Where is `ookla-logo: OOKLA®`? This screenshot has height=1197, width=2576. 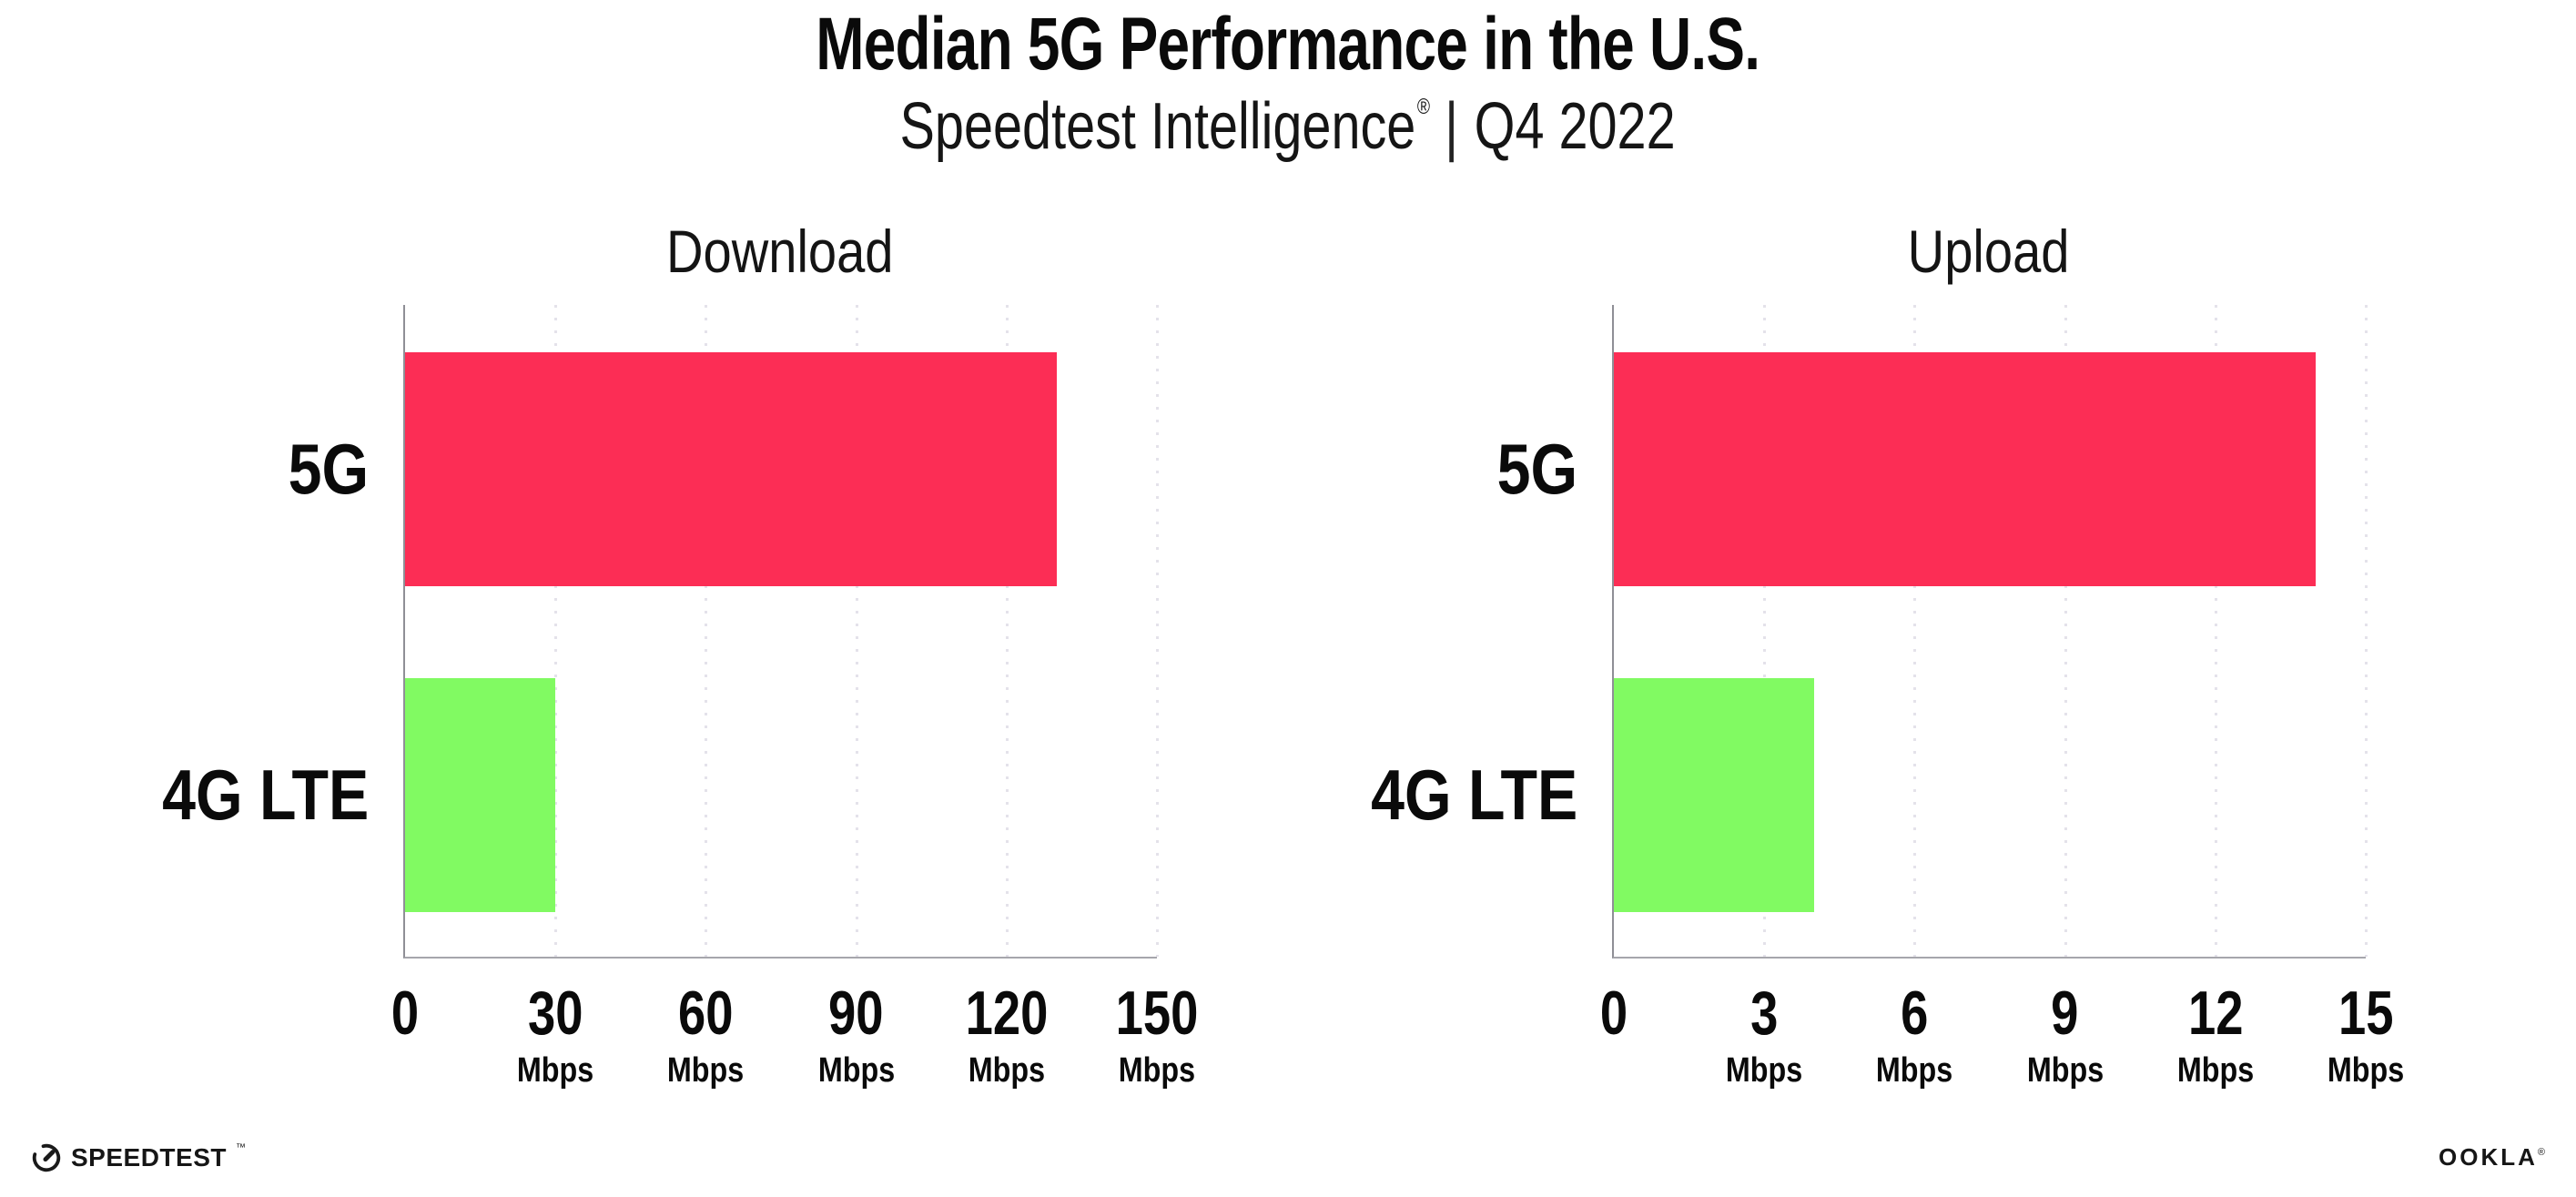 ookla-logo: OOKLA® is located at coordinates (2492, 1157).